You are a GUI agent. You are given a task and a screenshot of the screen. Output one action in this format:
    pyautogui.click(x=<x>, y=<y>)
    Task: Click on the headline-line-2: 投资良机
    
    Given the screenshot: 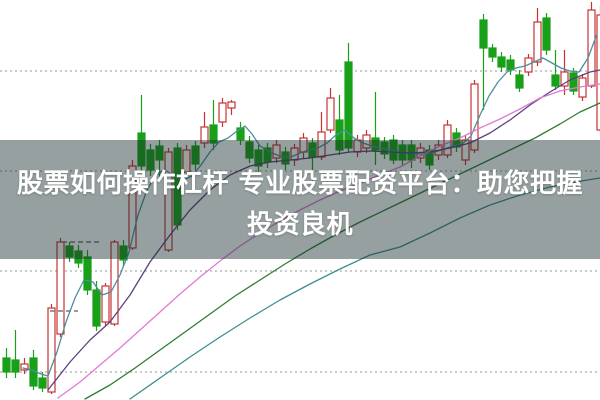 What is the action you would take?
    pyautogui.click(x=299, y=224)
    